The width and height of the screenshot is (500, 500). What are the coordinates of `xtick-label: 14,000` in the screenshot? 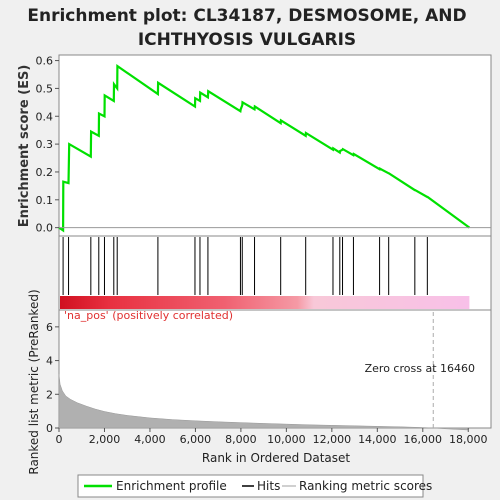 It's located at (377, 439).